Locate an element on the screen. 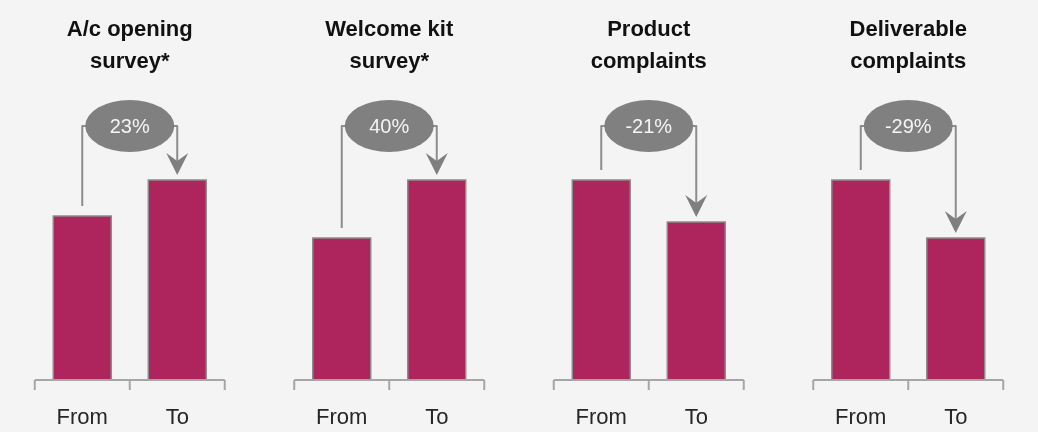 The image size is (1038, 432). chart-title: Deliverable complaints is located at coordinates (908, 44).